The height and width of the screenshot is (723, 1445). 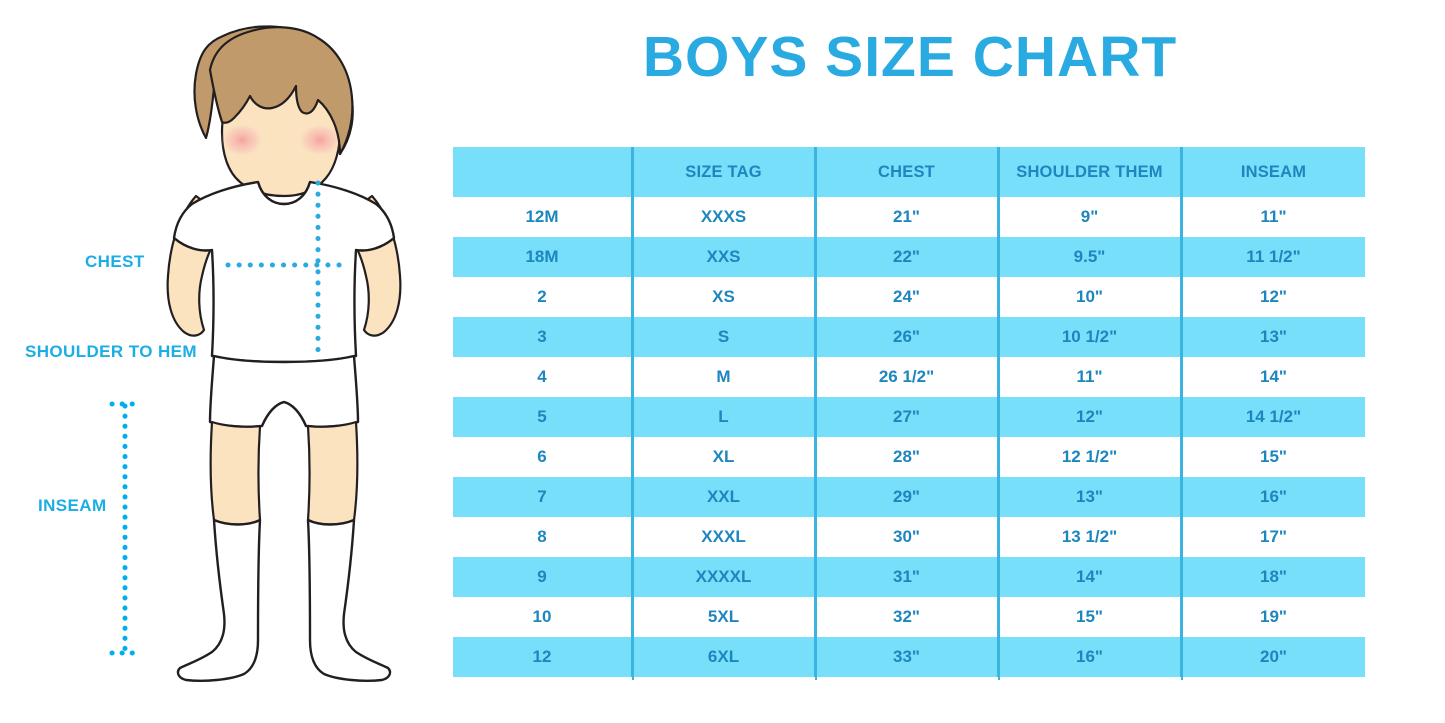 I want to click on cell-size-tag: L, so click(x=723, y=417).